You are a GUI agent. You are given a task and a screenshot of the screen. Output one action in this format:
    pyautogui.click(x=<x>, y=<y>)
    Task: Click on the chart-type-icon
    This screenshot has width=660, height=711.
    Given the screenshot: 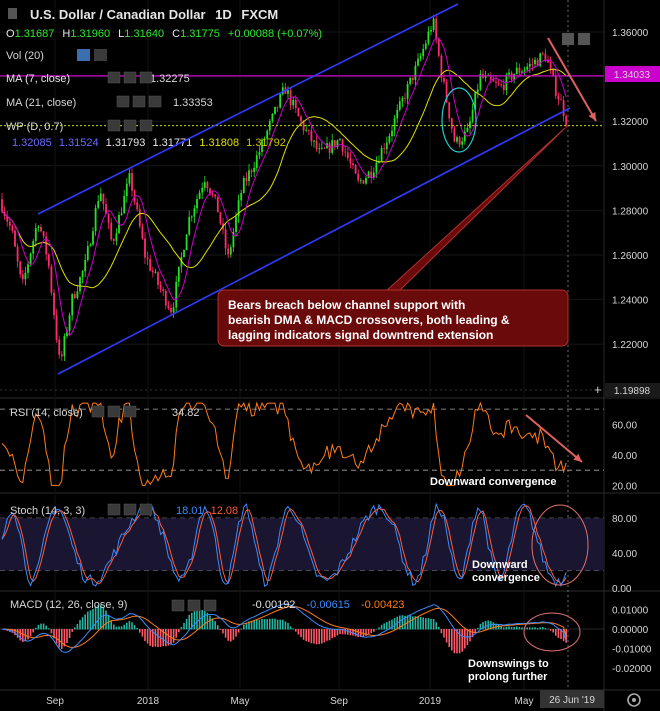 What is the action you would take?
    pyautogui.click(x=12, y=13)
    